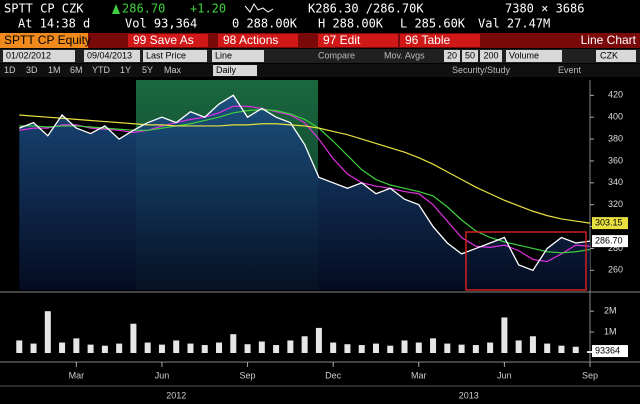  I want to click on x-tick-label: Mar, so click(77, 375).